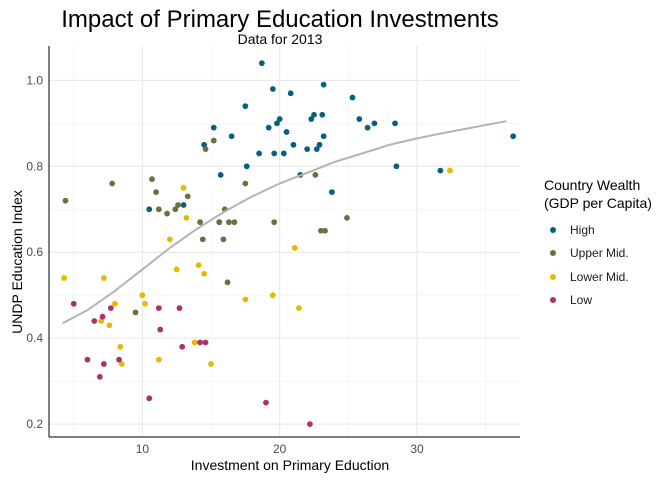  I want to click on x-tick-label: 10, so click(143, 449).